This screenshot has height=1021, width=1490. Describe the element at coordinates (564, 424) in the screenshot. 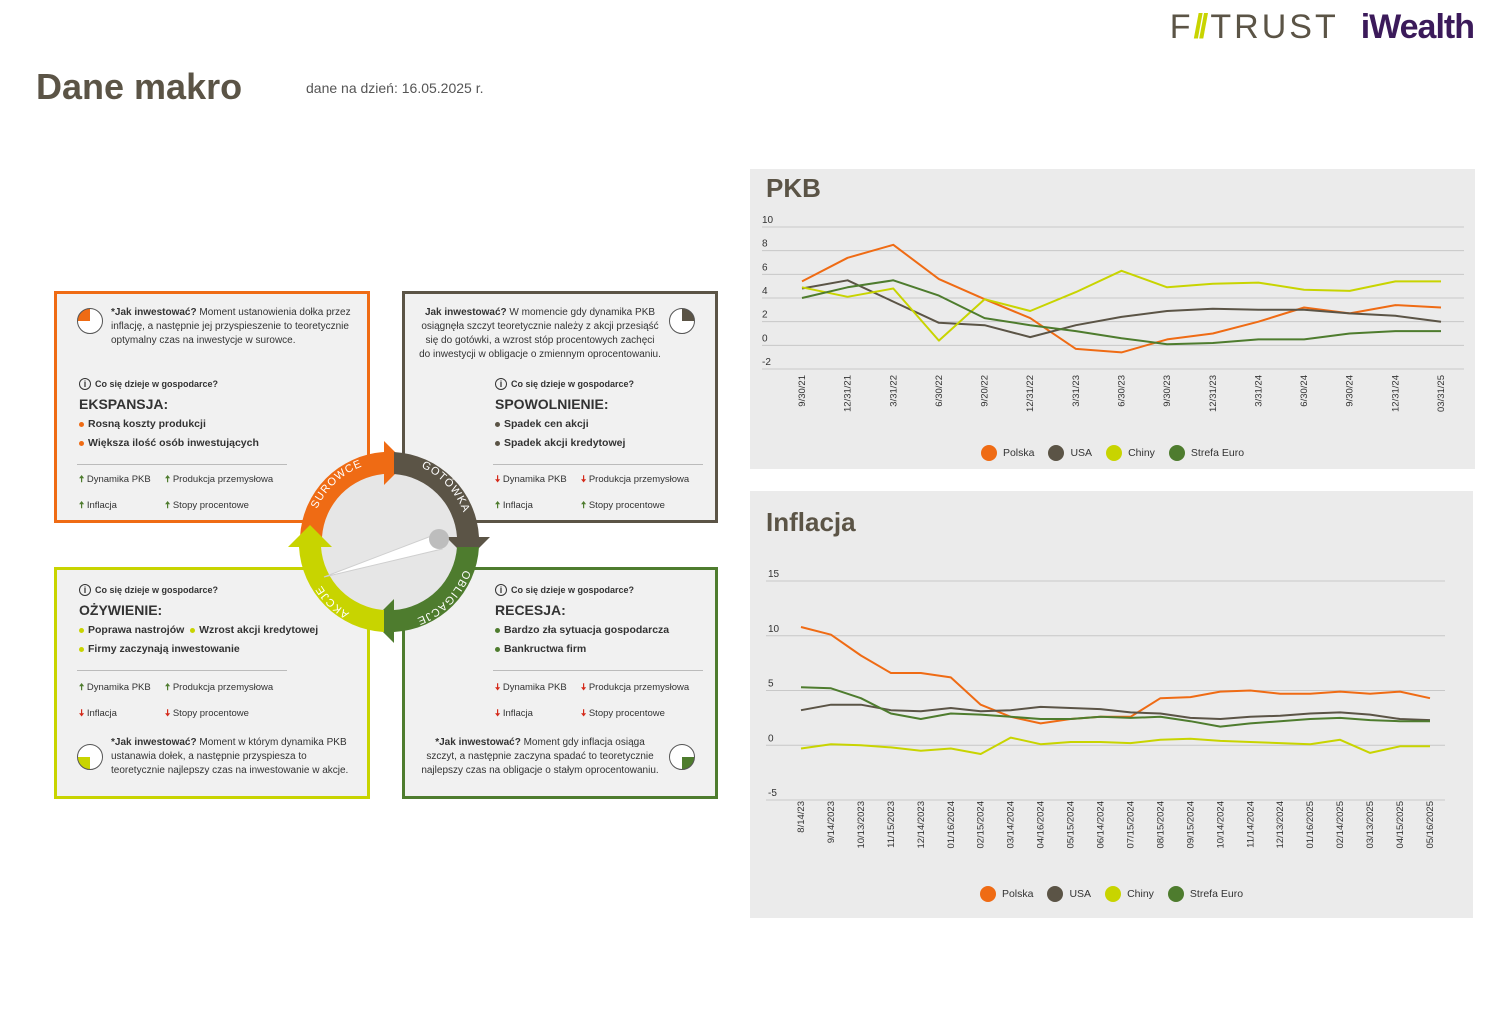

I see `list-item: Spadek cen akcji` at that location.